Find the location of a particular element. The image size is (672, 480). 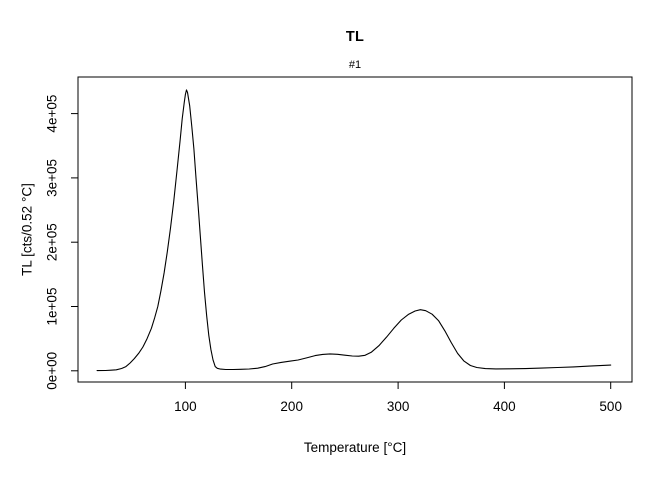

y-tick-label: 3e+05 is located at coordinates (52, 178).